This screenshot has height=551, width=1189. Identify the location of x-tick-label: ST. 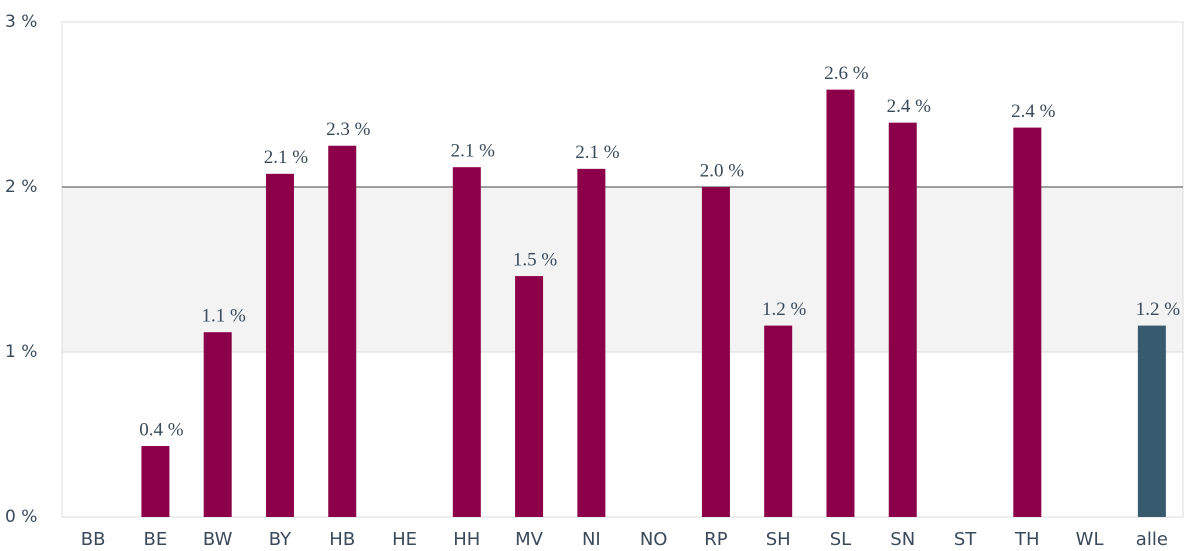
(965, 539).